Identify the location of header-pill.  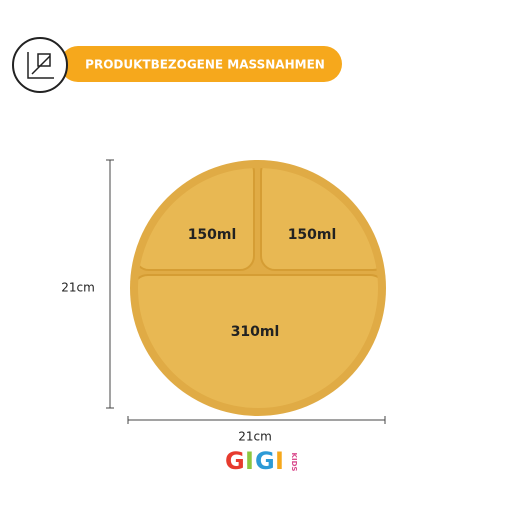
(201, 64).